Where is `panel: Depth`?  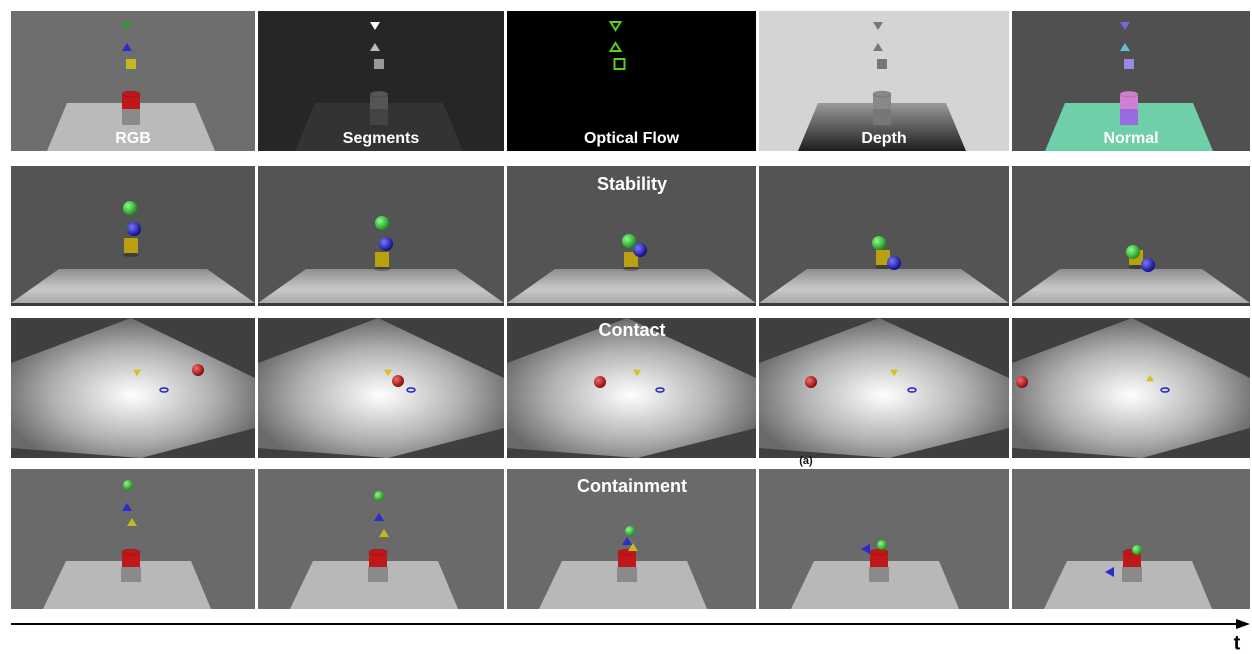 panel: Depth is located at coordinates (884, 81).